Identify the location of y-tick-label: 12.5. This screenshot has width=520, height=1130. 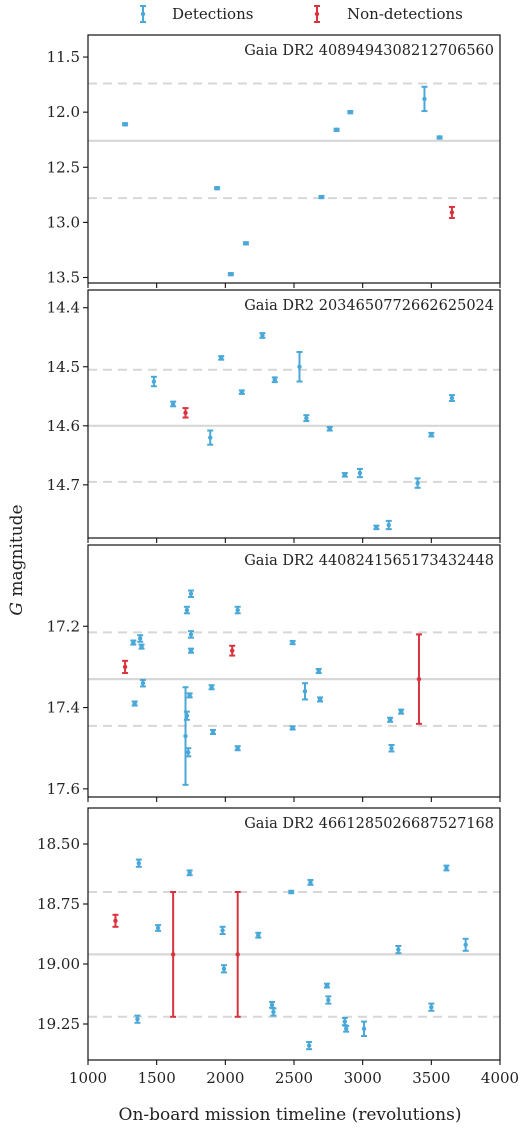
(63, 167).